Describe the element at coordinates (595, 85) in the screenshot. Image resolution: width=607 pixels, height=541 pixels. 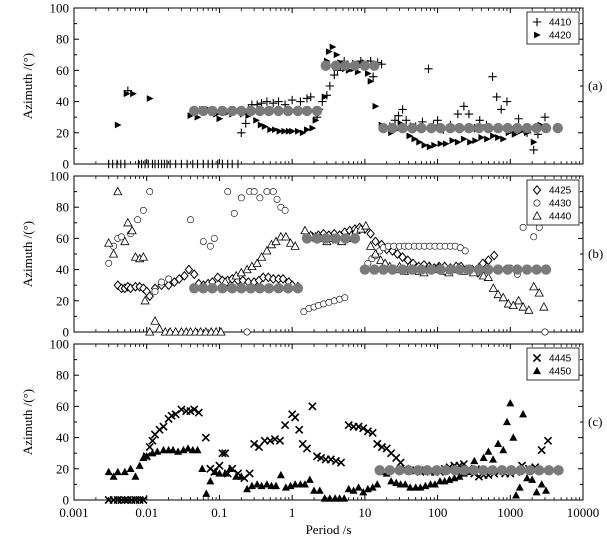
I see `panel-tag: (a)` at that location.